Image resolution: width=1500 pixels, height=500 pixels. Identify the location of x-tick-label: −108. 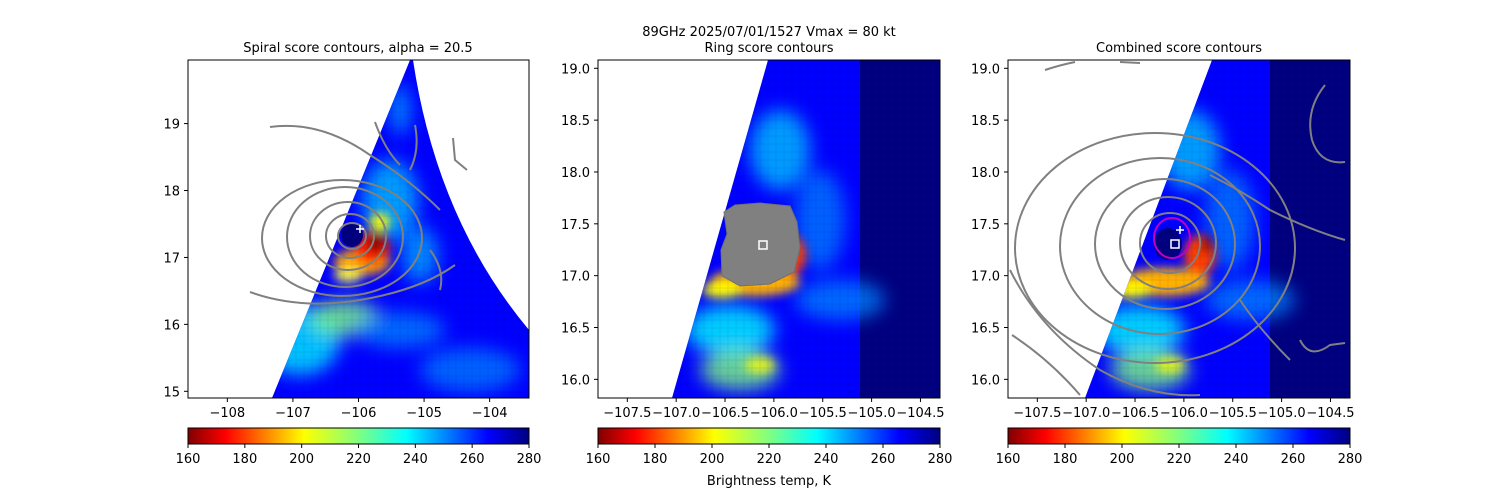
(227, 413).